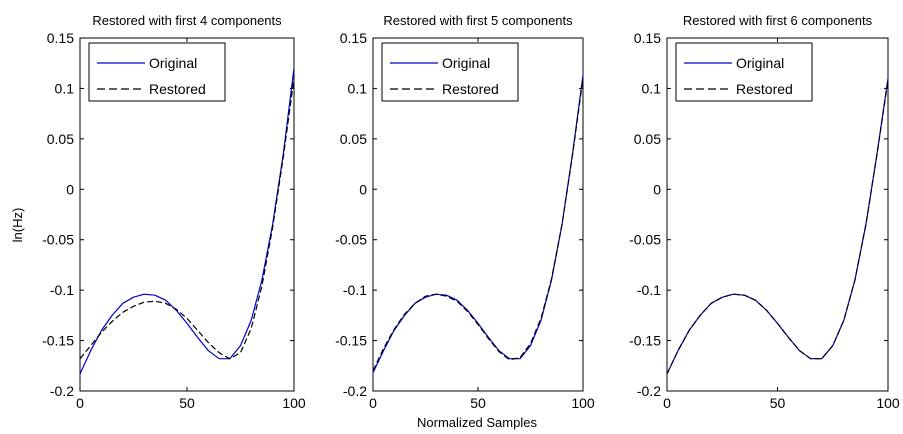  I want to click on x-axis-label: Normalized Samples, so click(477, 422).